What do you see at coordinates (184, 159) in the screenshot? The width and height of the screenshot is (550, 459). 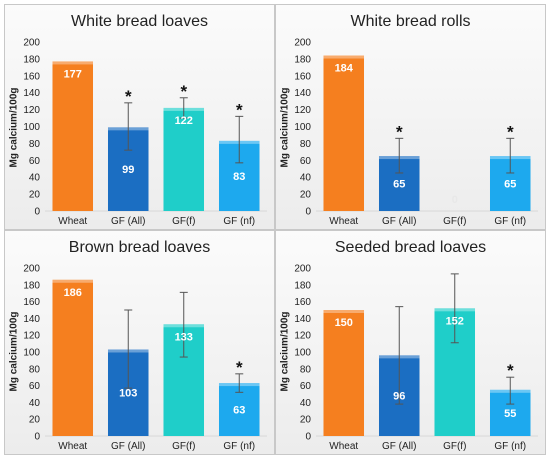 I see `bar-gf-f` at bounding box center [184, 159].